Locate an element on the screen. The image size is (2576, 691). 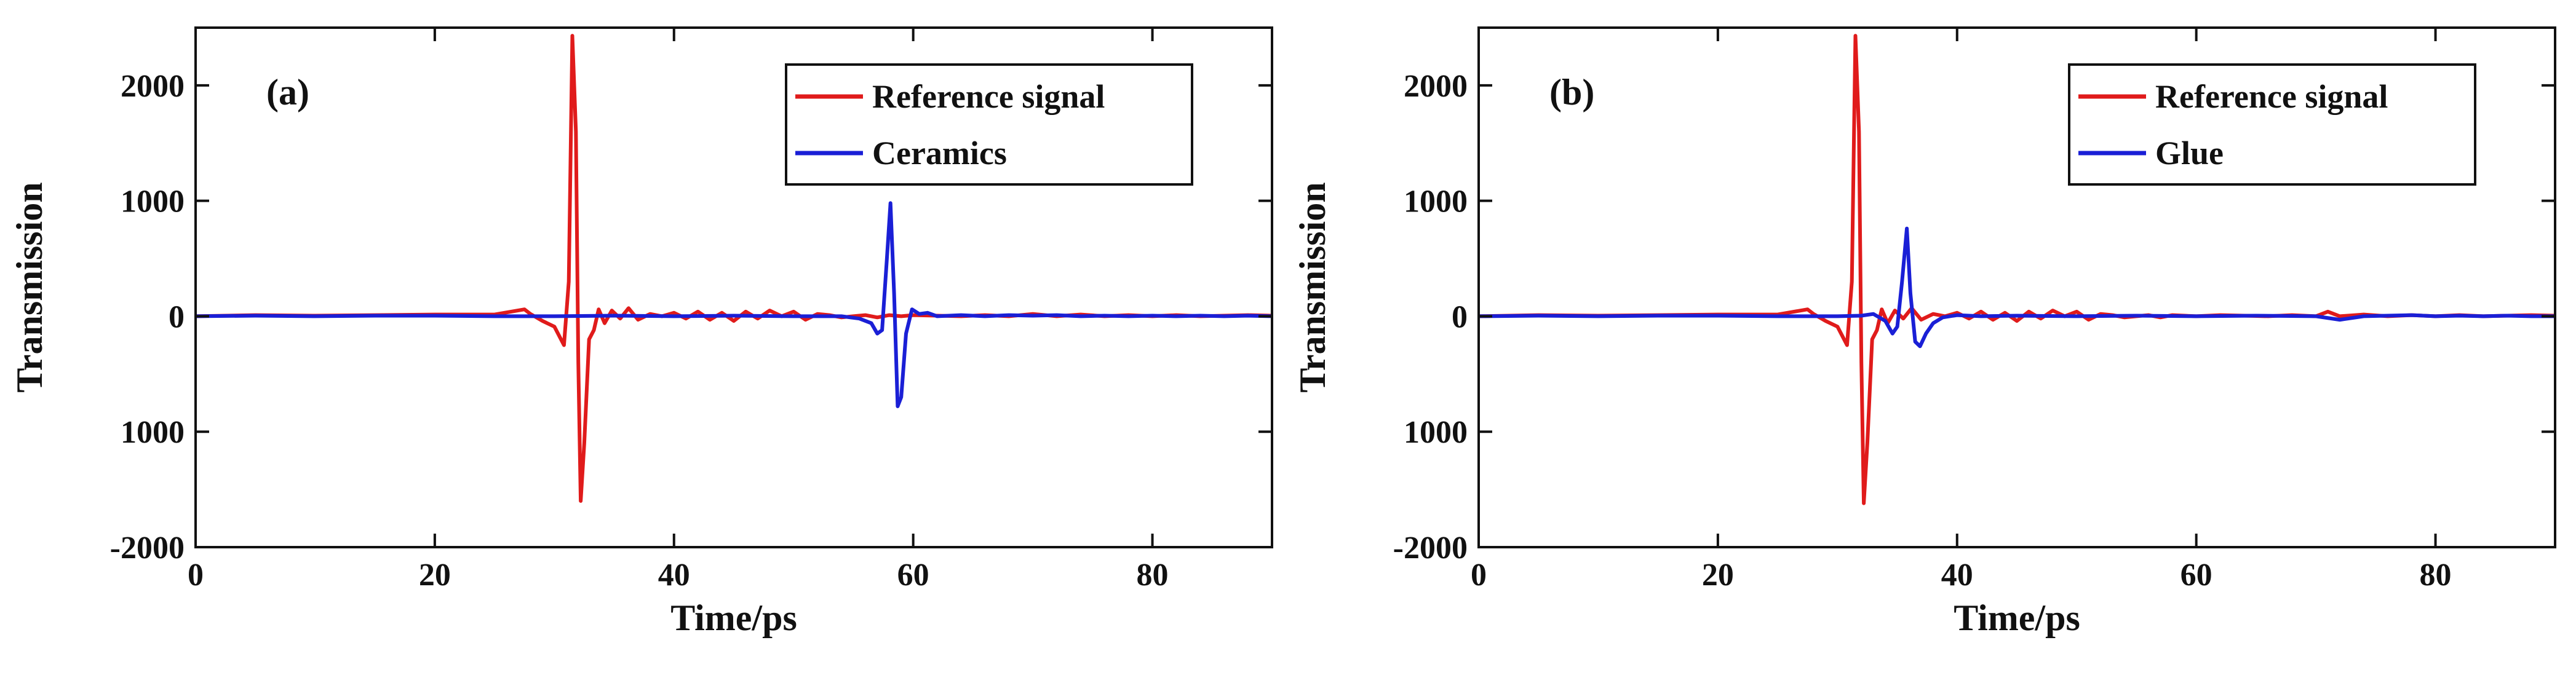
panel-label: (a) is located at coordinates (287, 93).